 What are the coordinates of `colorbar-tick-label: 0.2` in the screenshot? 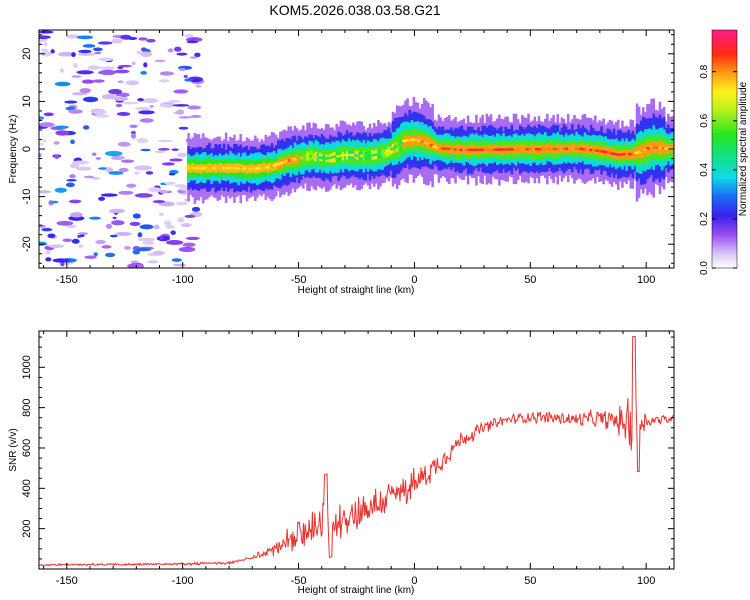 It's located at (704, 219).